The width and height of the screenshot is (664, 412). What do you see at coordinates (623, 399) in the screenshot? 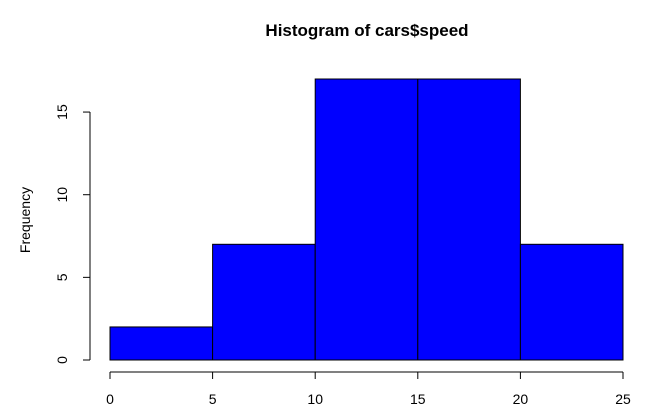
I see `x-tick-label: 25` at bounding box center [623, 399].